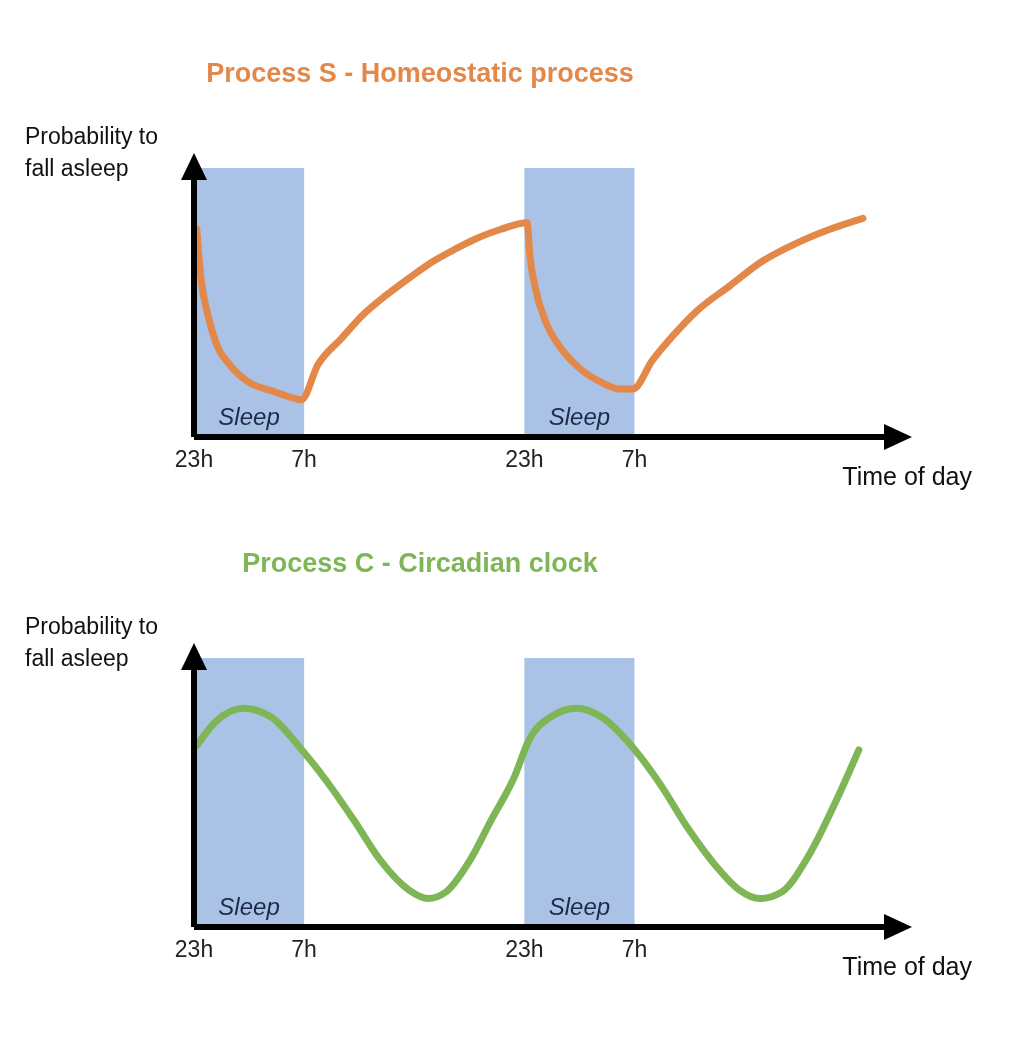  I want to click on chart-title: Process C - Circadian clock, so click(420, 563).